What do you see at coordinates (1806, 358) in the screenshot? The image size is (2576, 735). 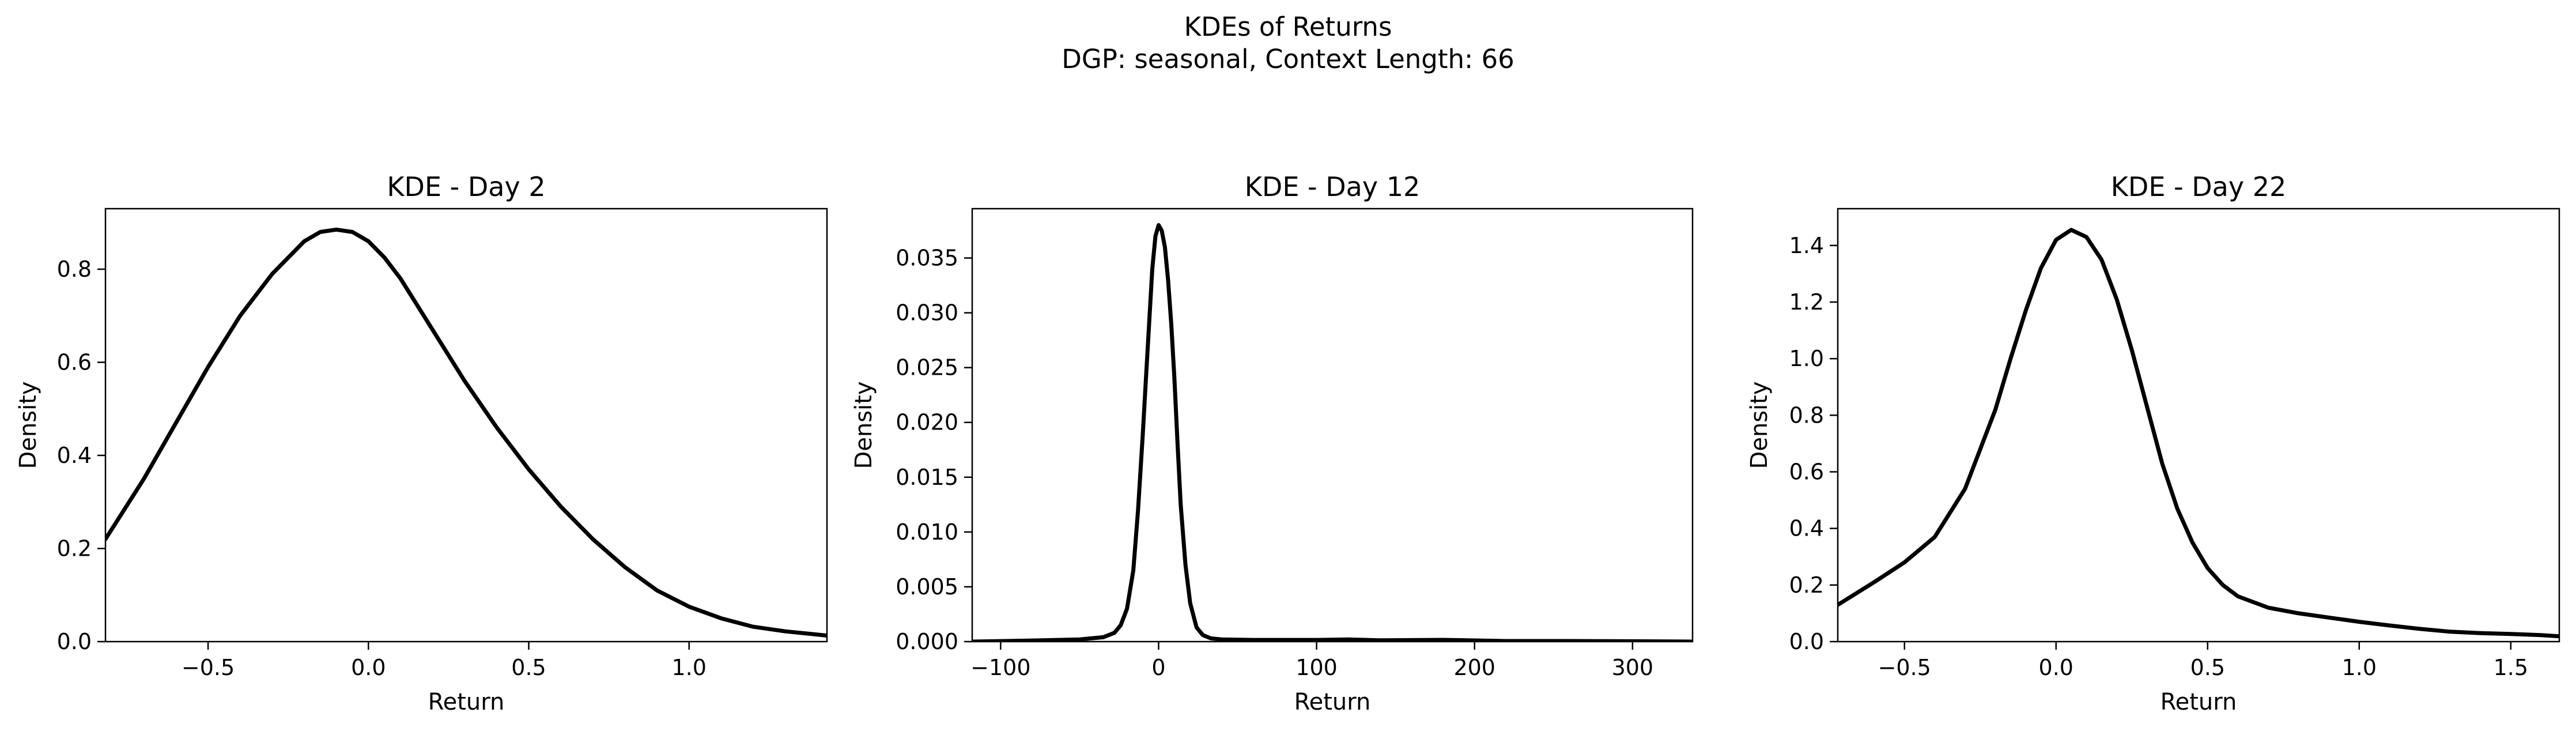 I see `y-tick-label: 1.0` at bounding box center [1806, 358].